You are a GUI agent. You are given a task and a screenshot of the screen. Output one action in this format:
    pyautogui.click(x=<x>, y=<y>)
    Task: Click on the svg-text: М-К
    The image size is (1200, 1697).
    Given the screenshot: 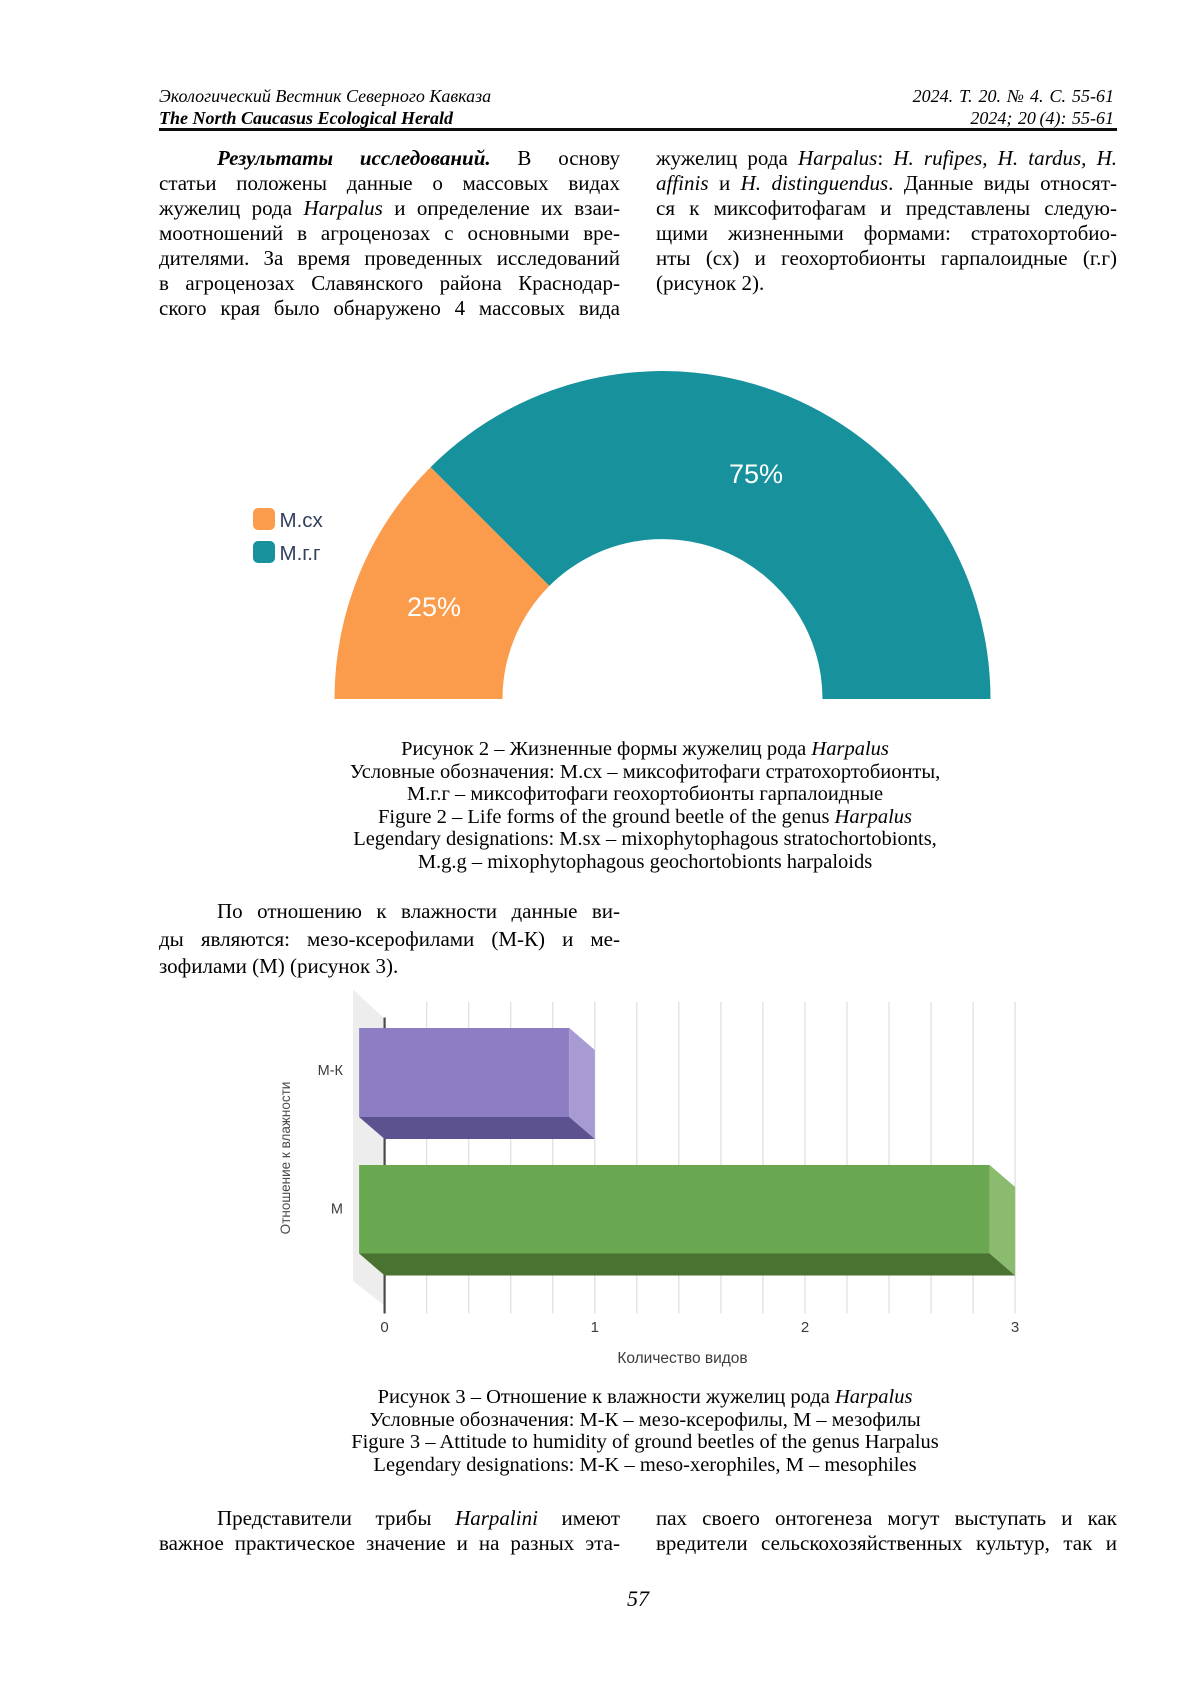 What is the action you would take?
    pyautogui.click(x=331, y=1071)
    